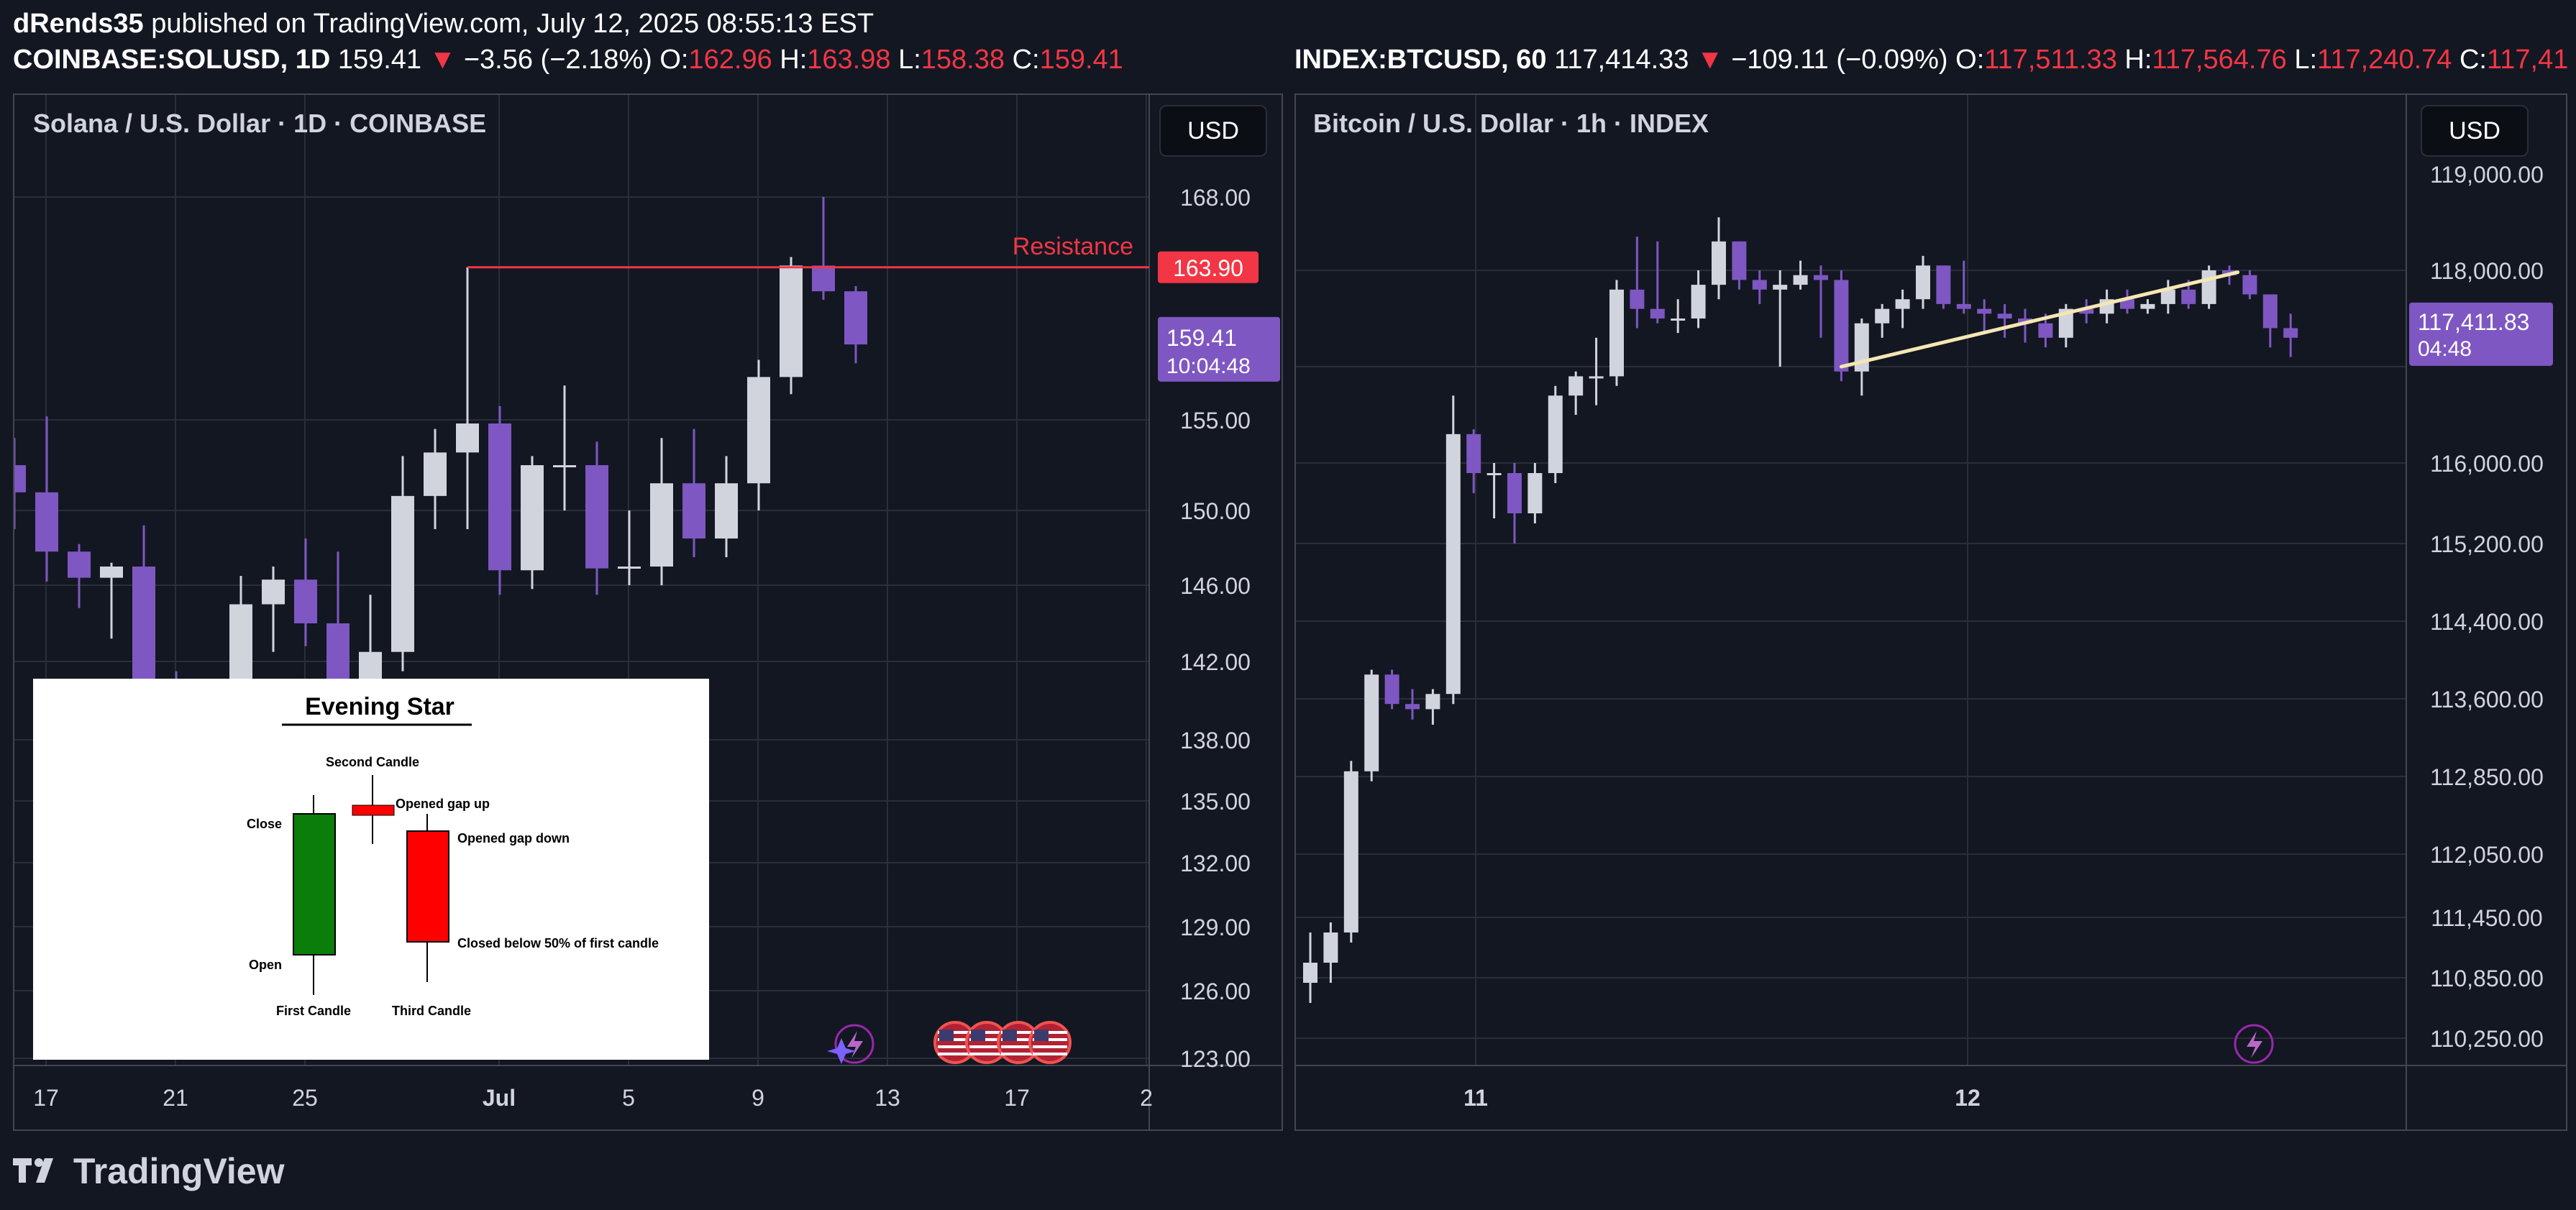 The height and width of the screenshot is (1210, 2576). Describe the element at coordinates (2487, 777) in the screenshot. I see `y-tick-label: 112,850.00` at that location.